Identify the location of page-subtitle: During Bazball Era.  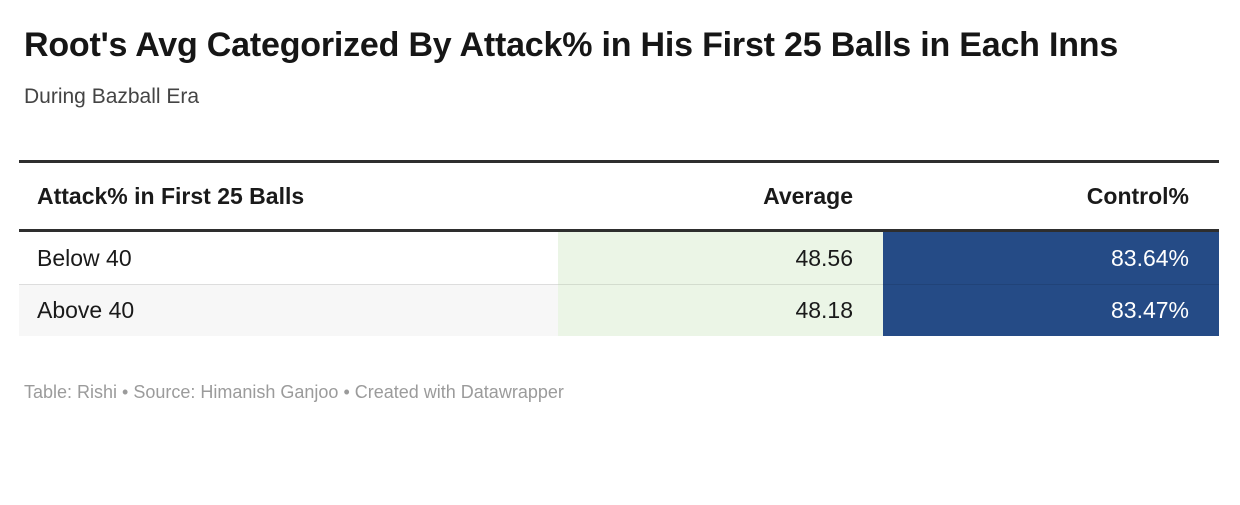
(112, 96).